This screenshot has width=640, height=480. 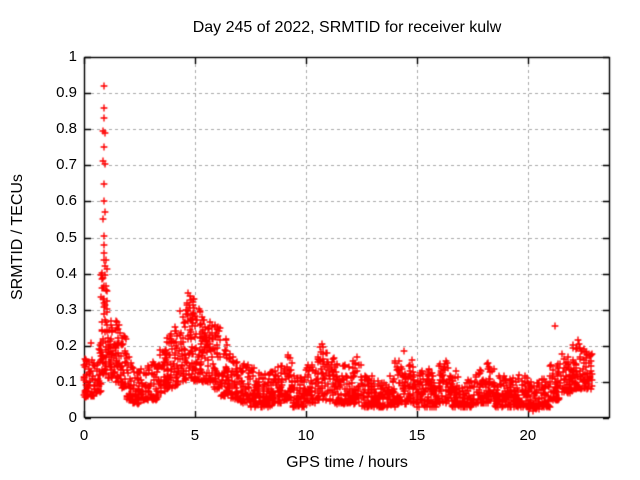 What do you see at coordinates (417, 435) in the screenshot?
I see `x-tick-label: 15` at bounding box center [417, 435].